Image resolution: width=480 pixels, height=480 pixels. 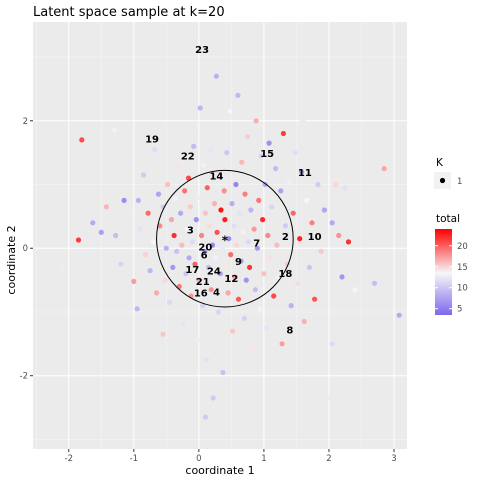 I want to click on center-circle, so click(x=225, y=238).